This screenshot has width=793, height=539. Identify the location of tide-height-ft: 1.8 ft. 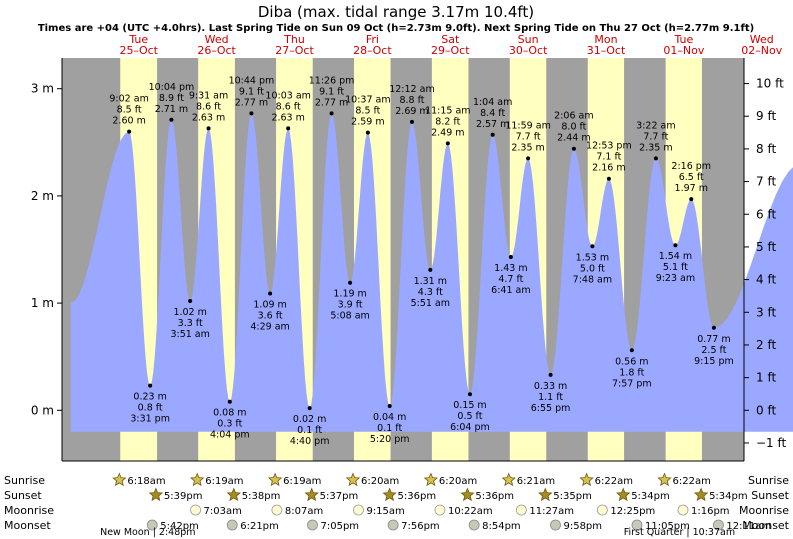
(631, 372).